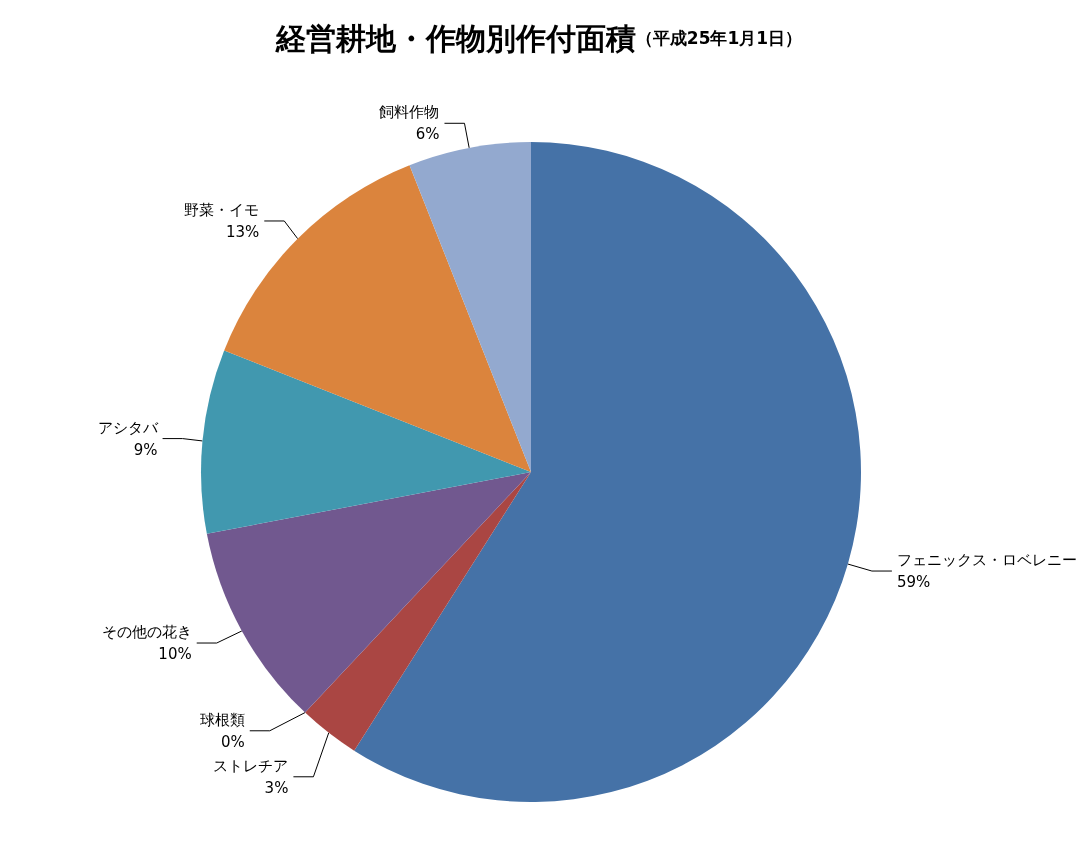 The width and height of the screenshot is (1089, 866). What do you see at coordinates (232, 741) in the screenshot?
I see `text: 0%` at bounding box center [232, 741].